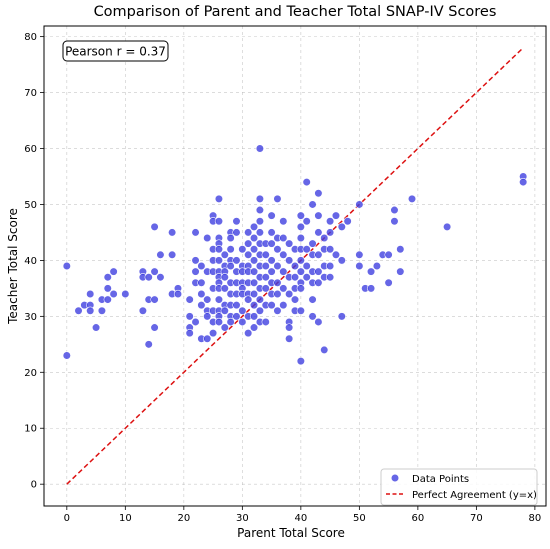 Image resolution: width=550 pixels, height=549 pixels. I want to click on annotation-box, so click(115, 51).